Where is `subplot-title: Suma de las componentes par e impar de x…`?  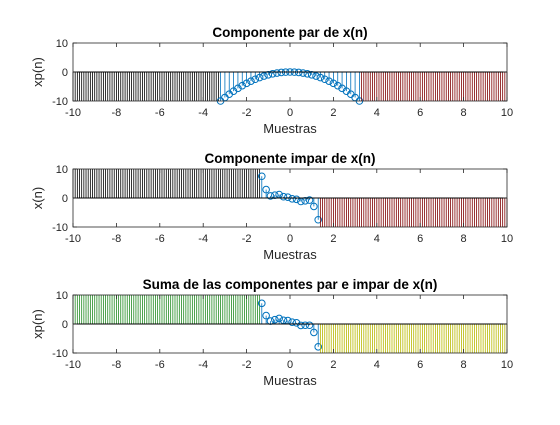 subplot-title: Suma de las componentes par e impar de x… is located at coordinates (290, 284).